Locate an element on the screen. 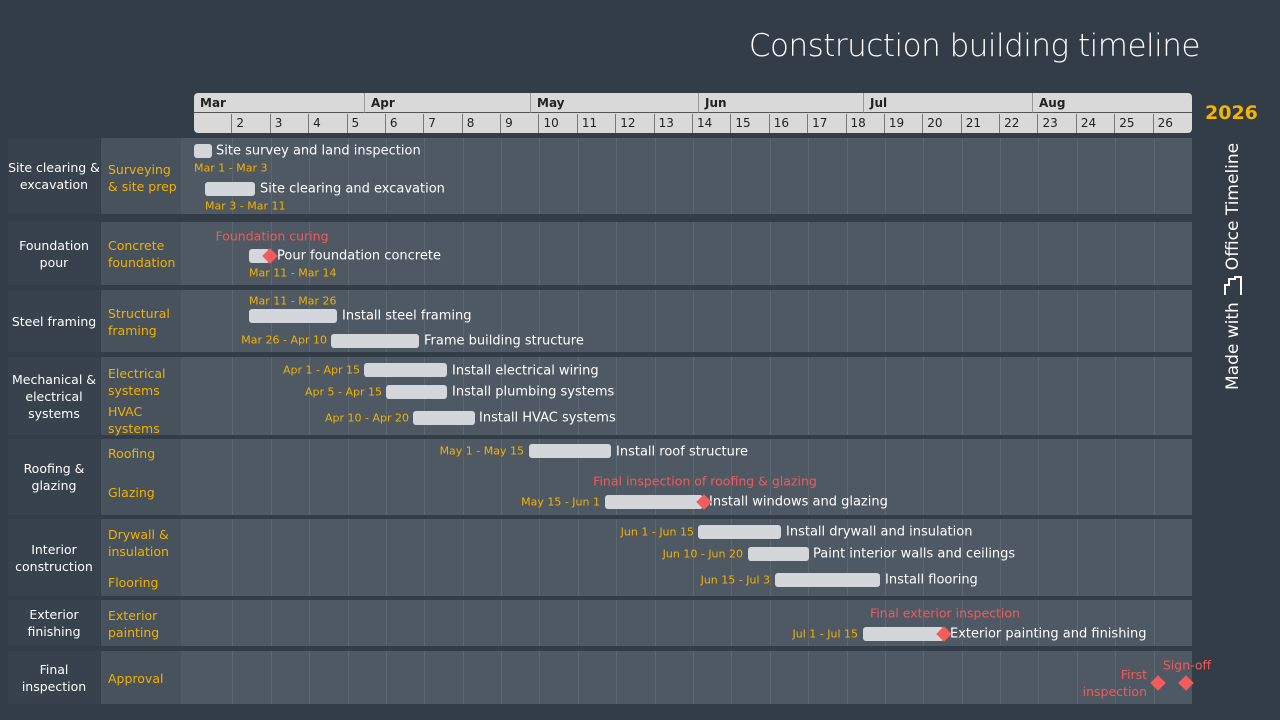  subgroup-label: Approval is located at coordinates (136, 678).